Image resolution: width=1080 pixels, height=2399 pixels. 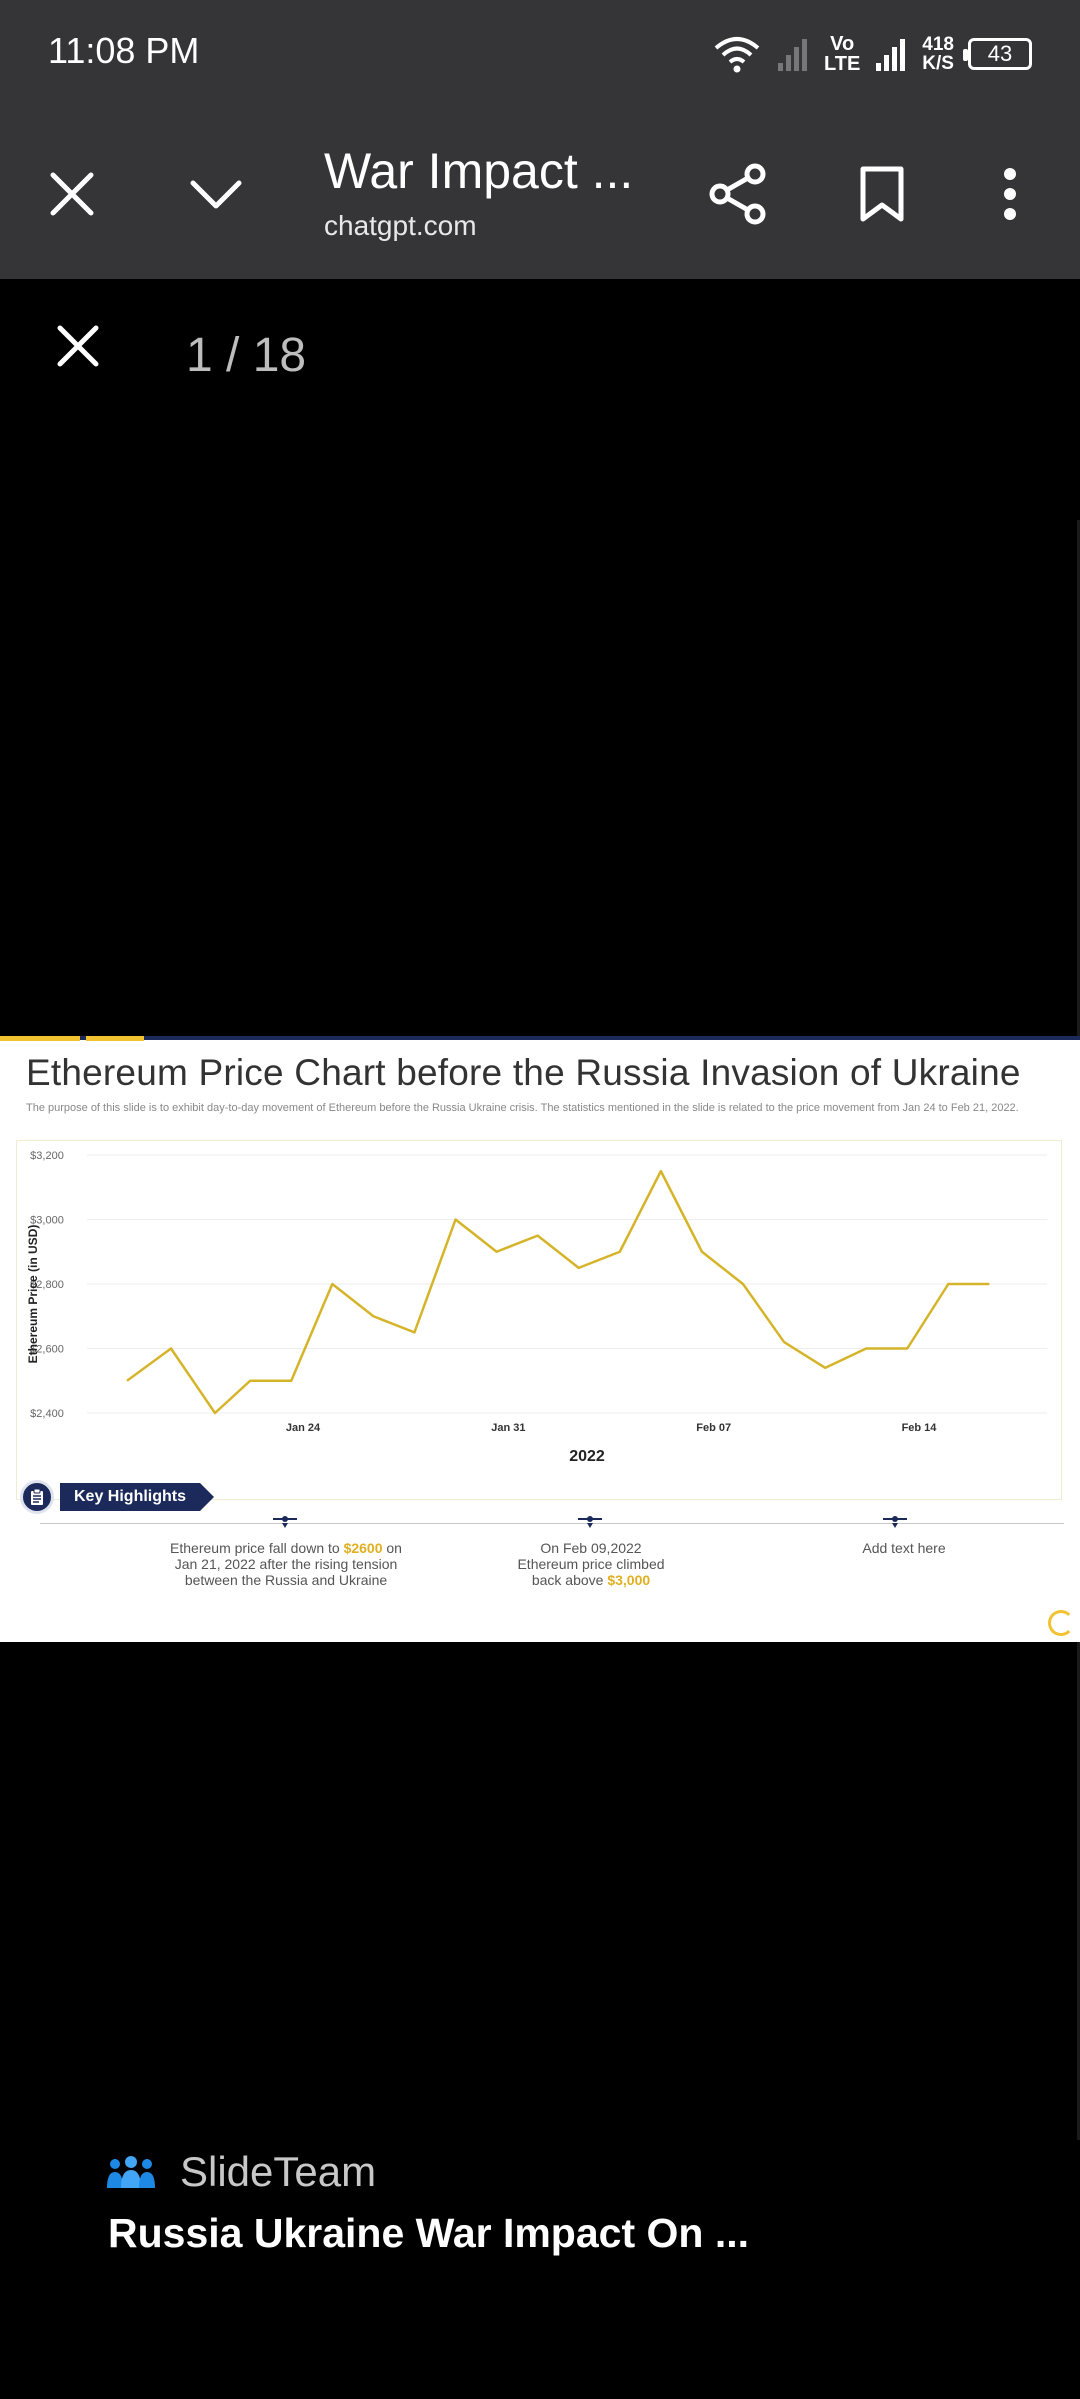 What do you see at coordinates (842, 54) in the screenshot?
I see `volte-indicator: Vo LTE` at bounding box center [842, 54].